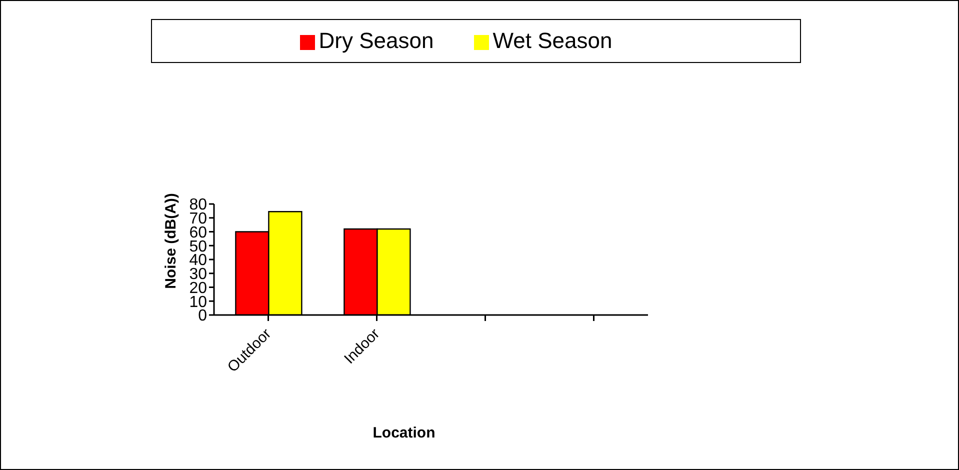 This screenshot has height=470, width=959. I want to click on y-tick-label: 20, so click(198, 288).